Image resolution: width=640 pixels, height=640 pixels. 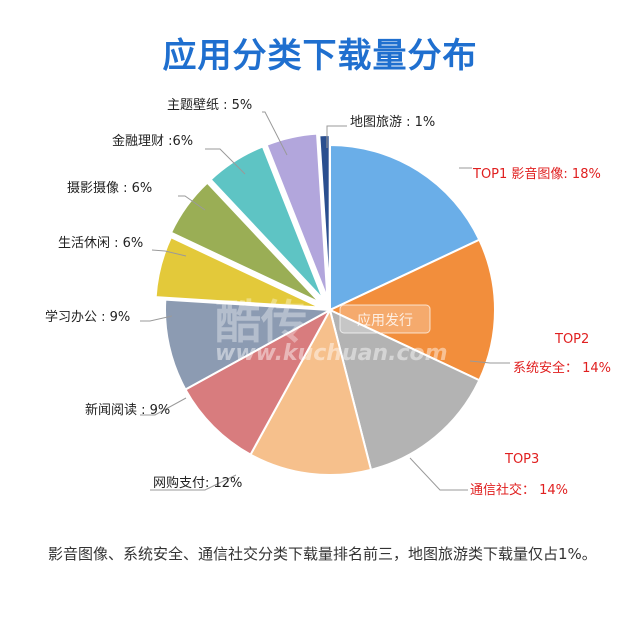 I want to click on slice-label-7: 生活休闲 : 6%, so click(x=100, y=243).